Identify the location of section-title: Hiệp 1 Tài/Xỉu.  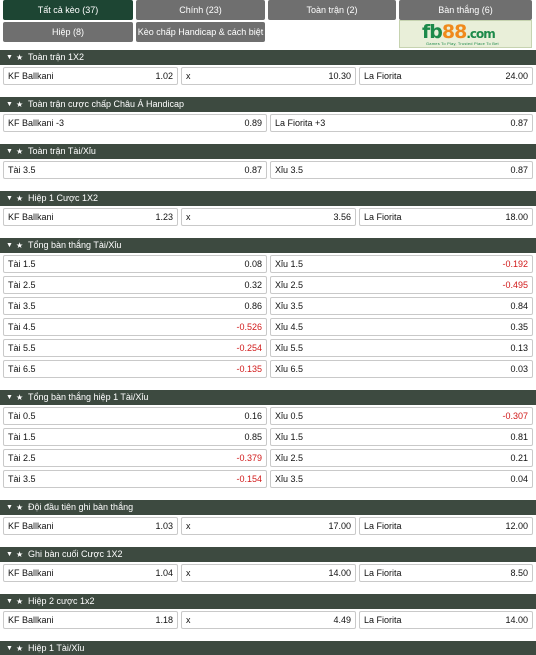
(56, 648).